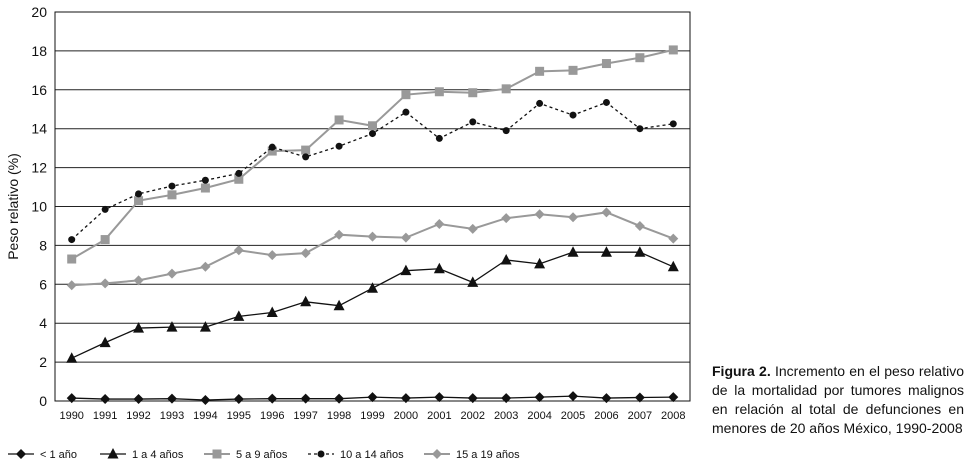 The height and width of the screenshot is (466, 970). Describe the element at coordinates (506, 416) in the screenshot. I see `x-tick-label: 2003` at that location.